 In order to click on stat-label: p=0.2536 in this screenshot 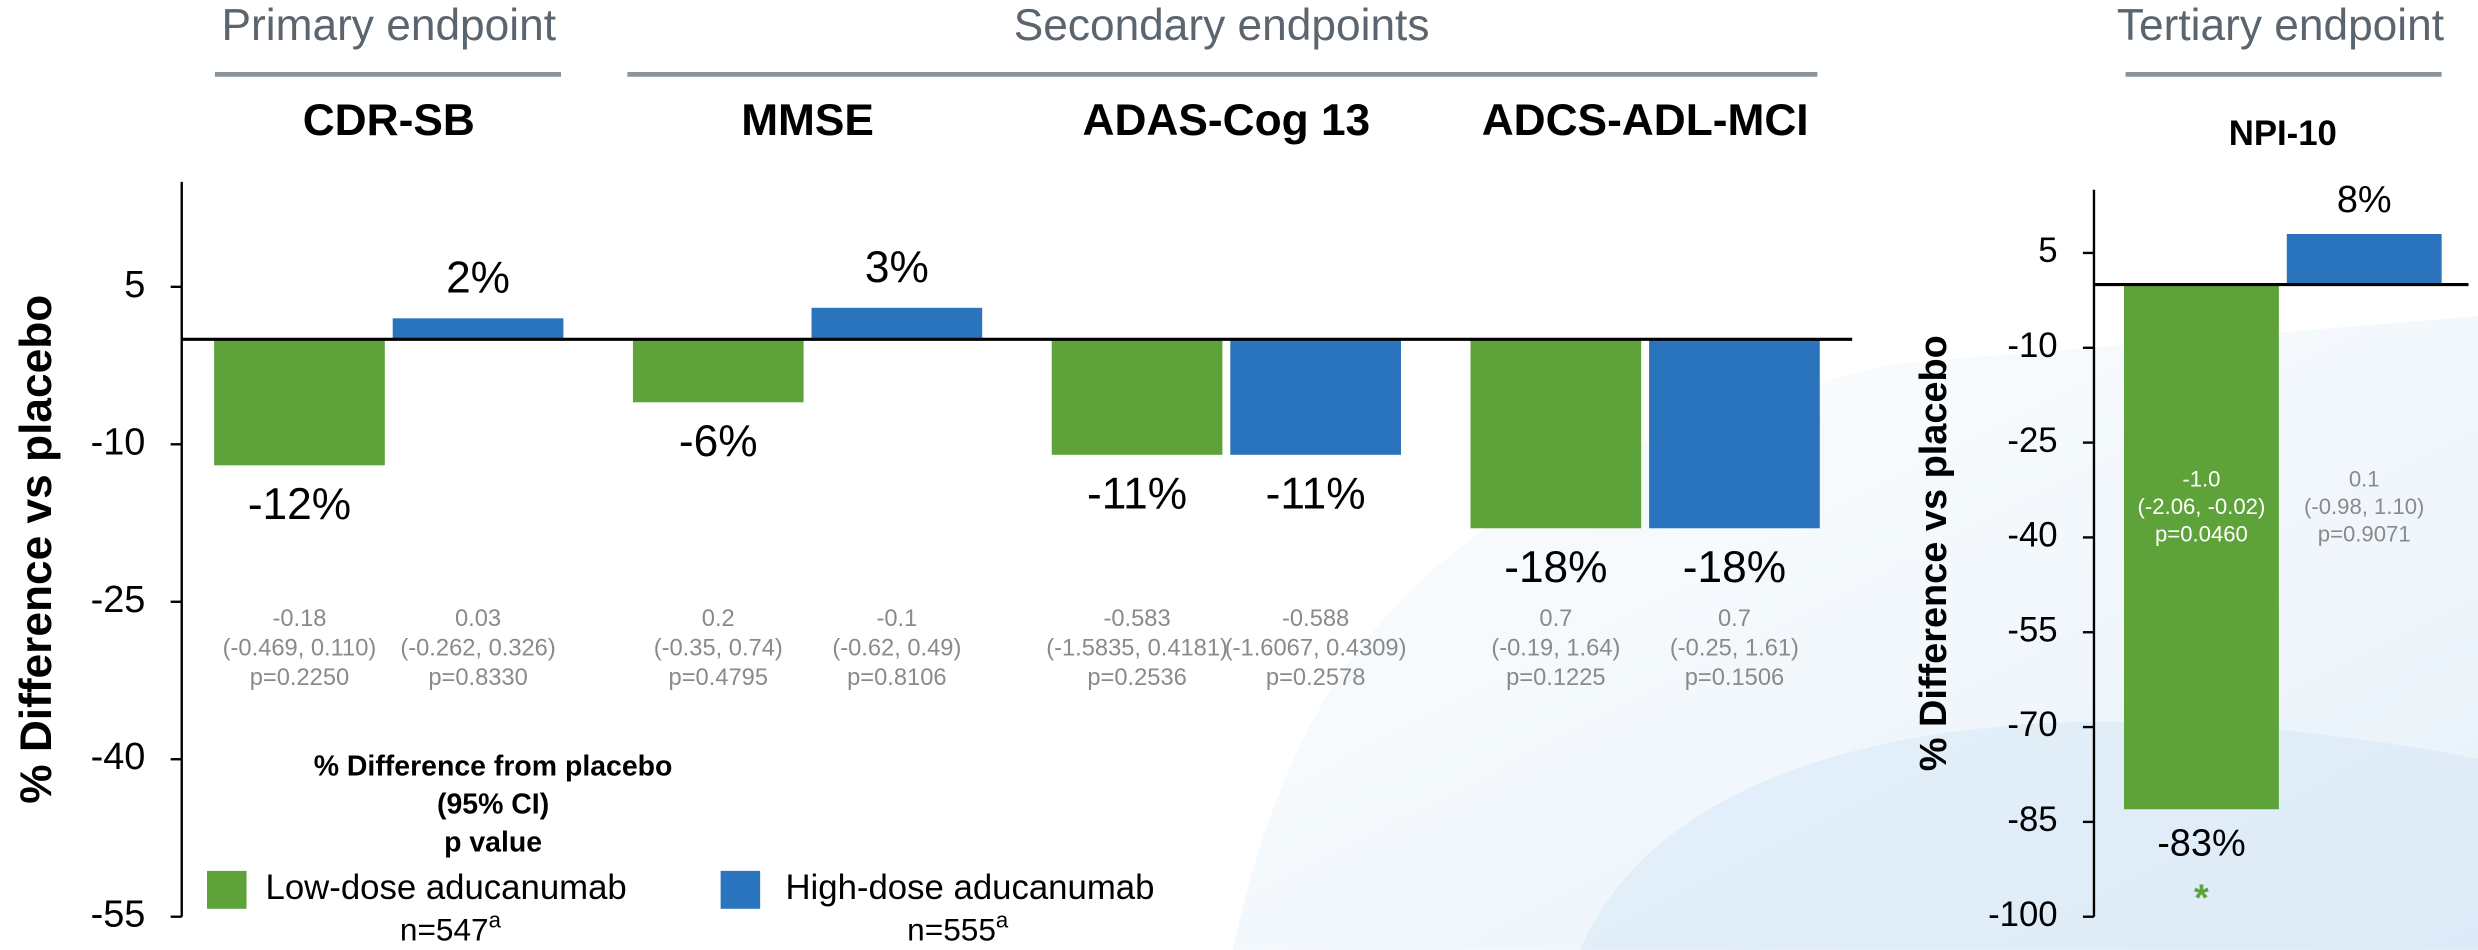, I will do `click(1136, 678)`.